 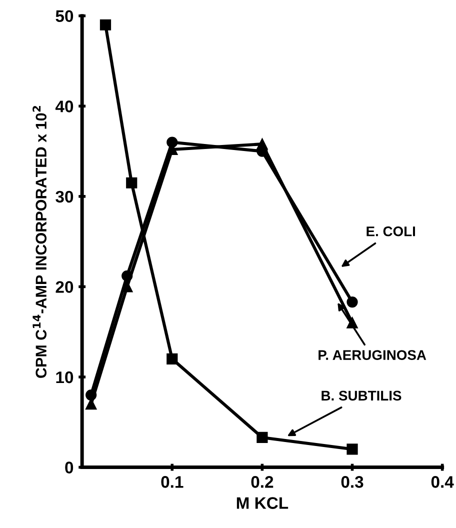 What do you see at coordinates (362, 395) in the screenshot?
I see `annotation: B. SUBTILIS` at bounding box center [362, 395].